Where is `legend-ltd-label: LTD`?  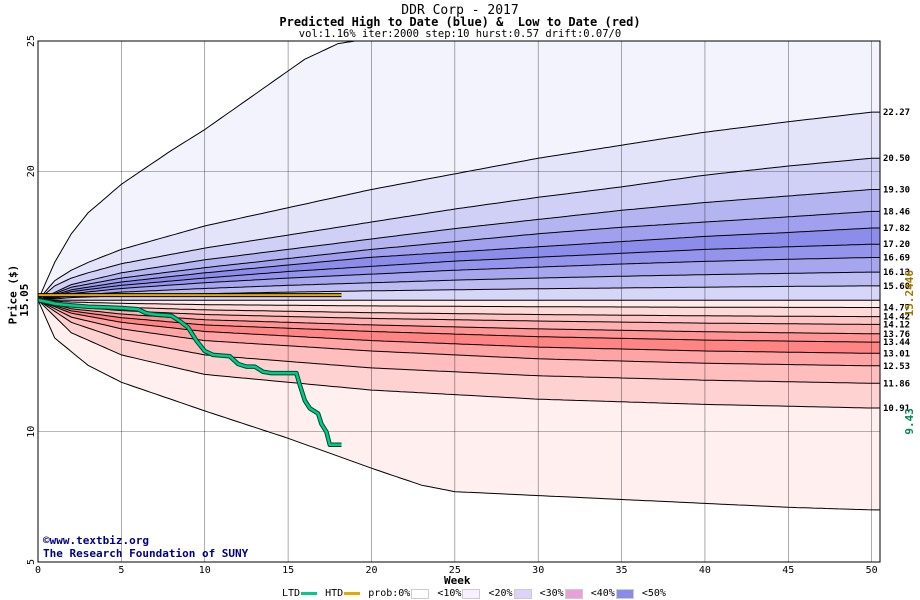
legend-ltd-label: LTD is located at coordinates (291, 593).